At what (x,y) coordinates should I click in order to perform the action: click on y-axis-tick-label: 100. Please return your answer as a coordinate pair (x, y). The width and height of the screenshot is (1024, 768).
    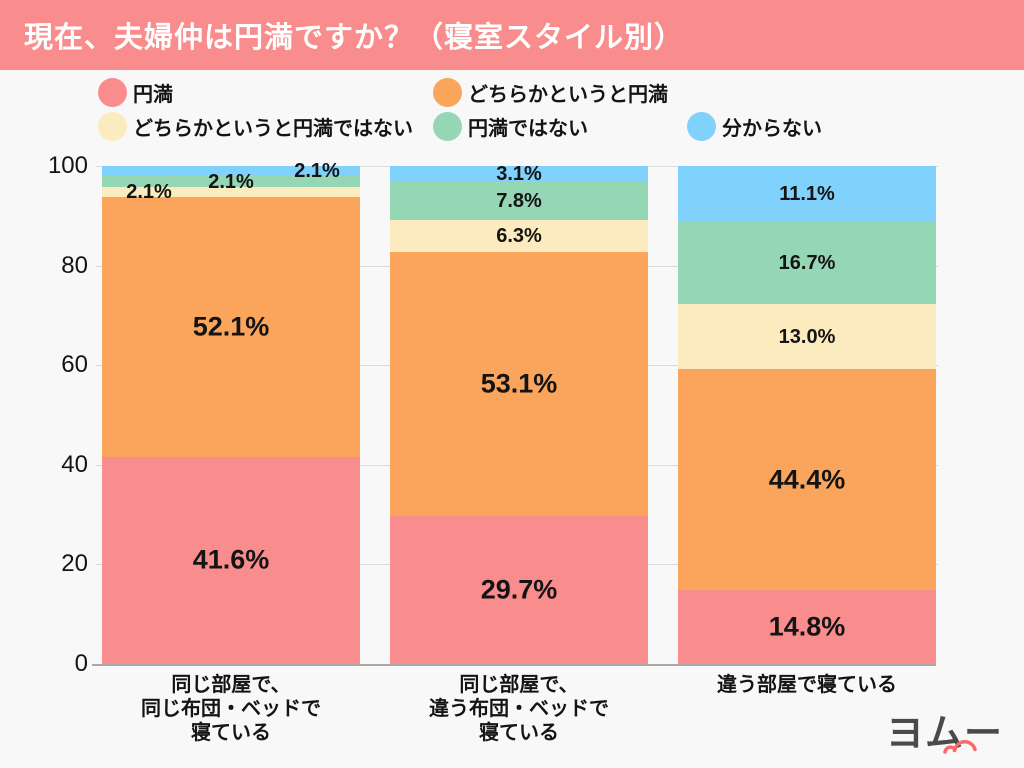
    Looking at the image, I should click on (67, 165).